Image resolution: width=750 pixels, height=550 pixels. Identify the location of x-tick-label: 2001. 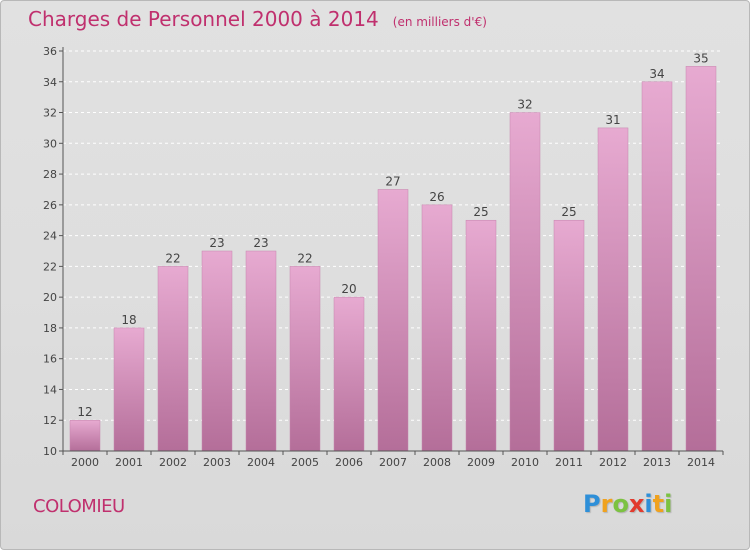
(129, 462).